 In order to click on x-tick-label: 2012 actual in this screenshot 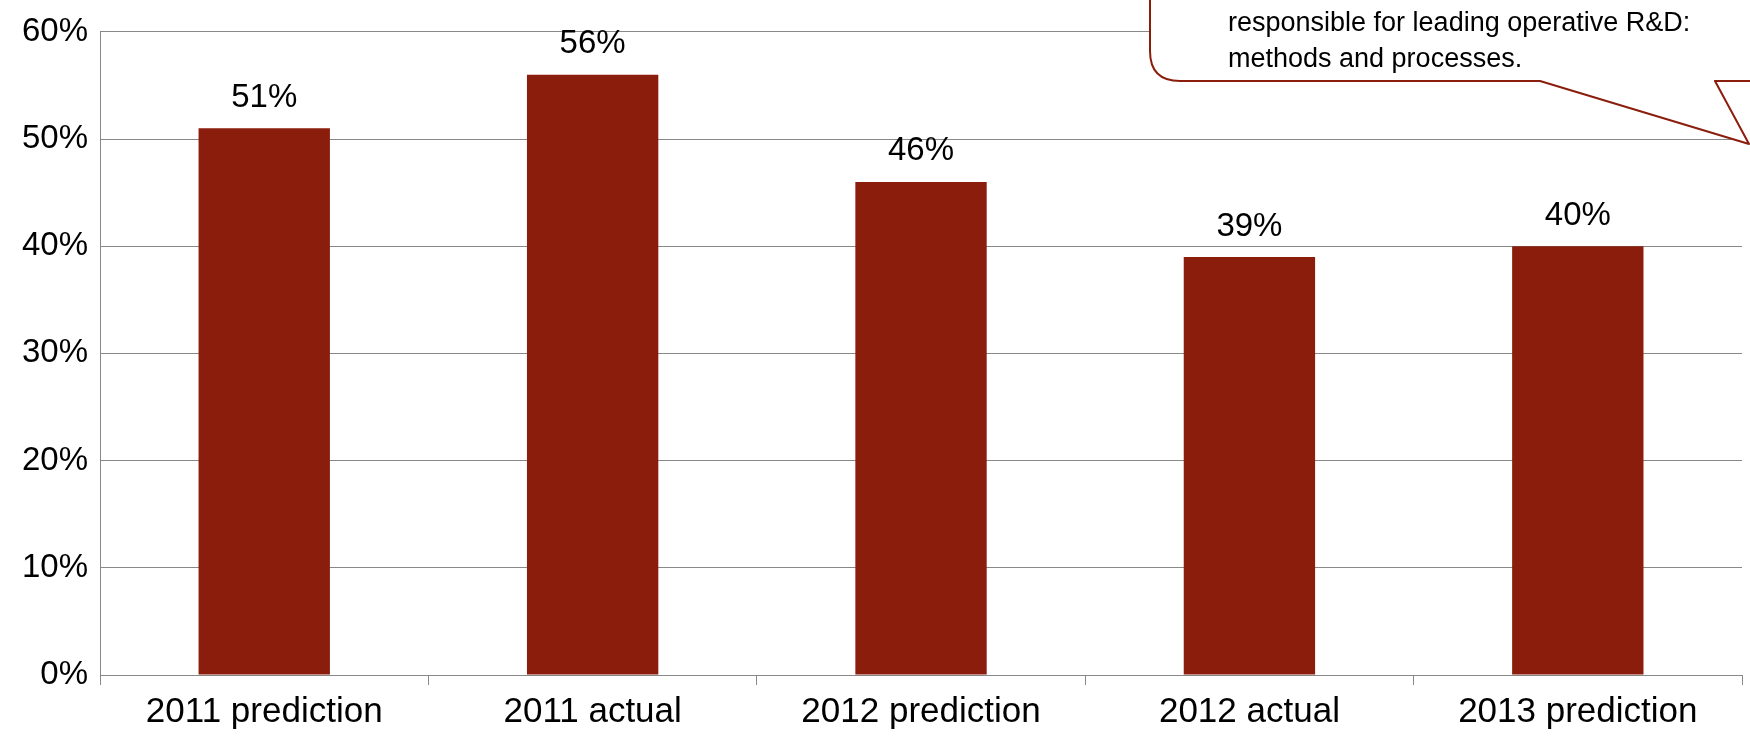, I will do `click(1249, 709)`.